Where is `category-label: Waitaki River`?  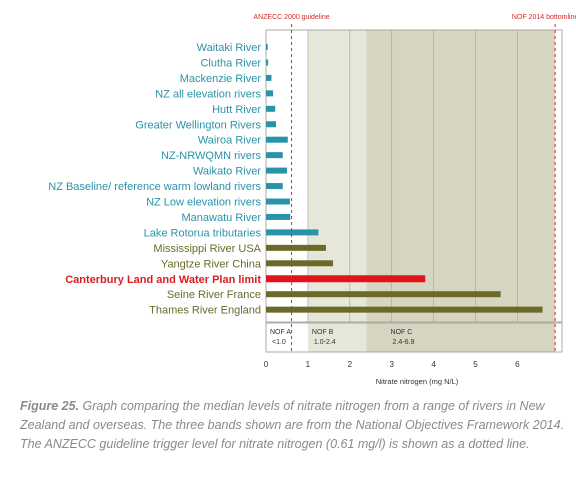 category-label: Waitaki River is located at coordinates (229, 48).